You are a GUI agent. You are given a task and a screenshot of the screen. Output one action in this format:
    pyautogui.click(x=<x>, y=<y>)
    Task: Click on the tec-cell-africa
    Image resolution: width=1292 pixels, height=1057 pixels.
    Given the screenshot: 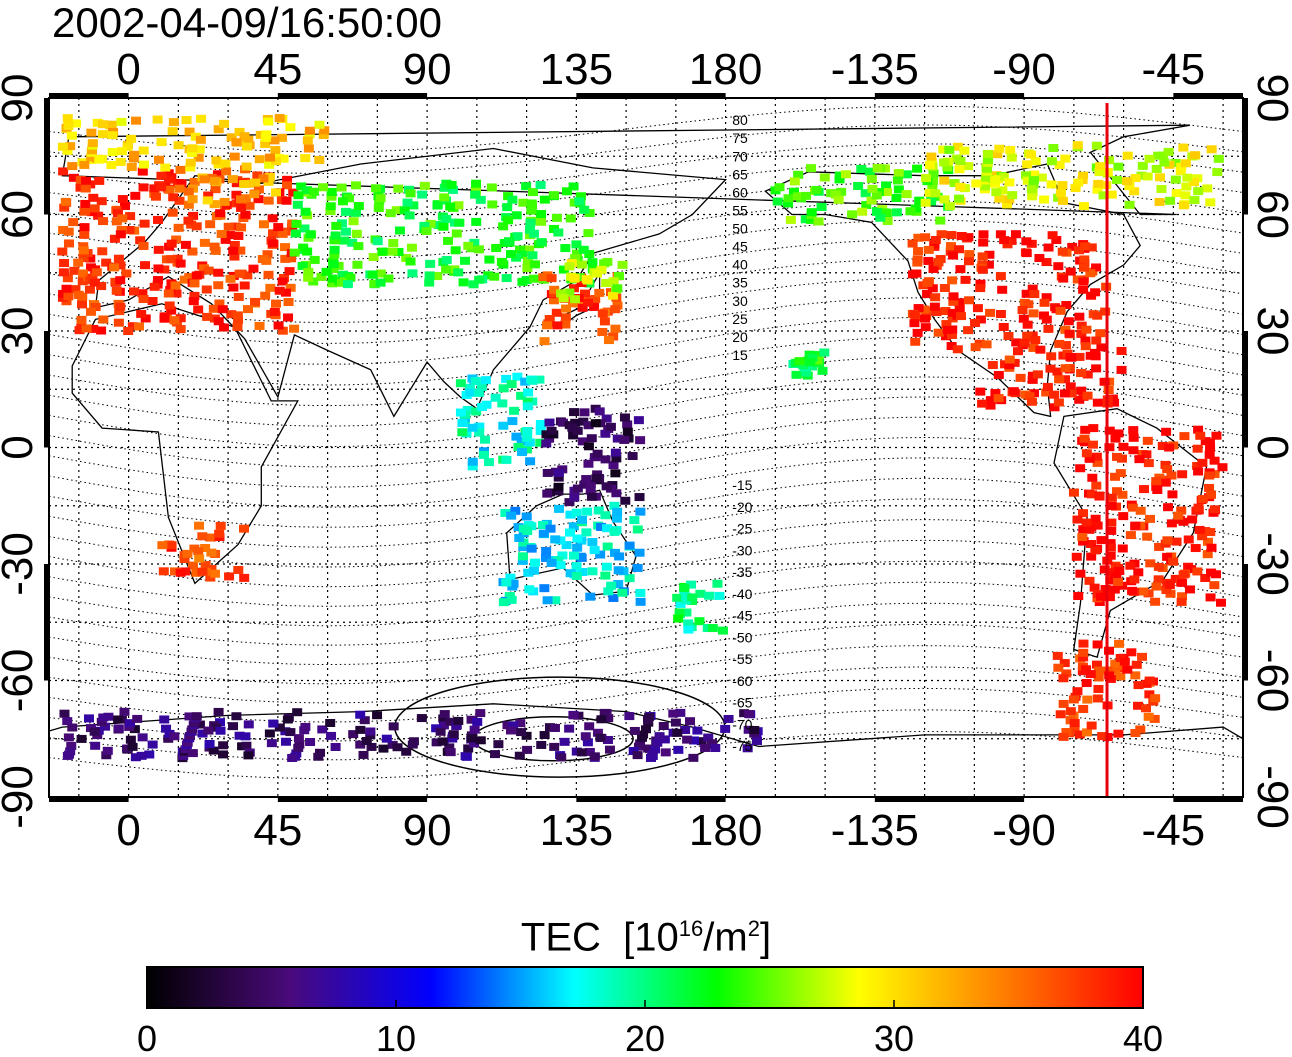 What is the action you would take?
    pyautogui.click(x=210, y=537)
    